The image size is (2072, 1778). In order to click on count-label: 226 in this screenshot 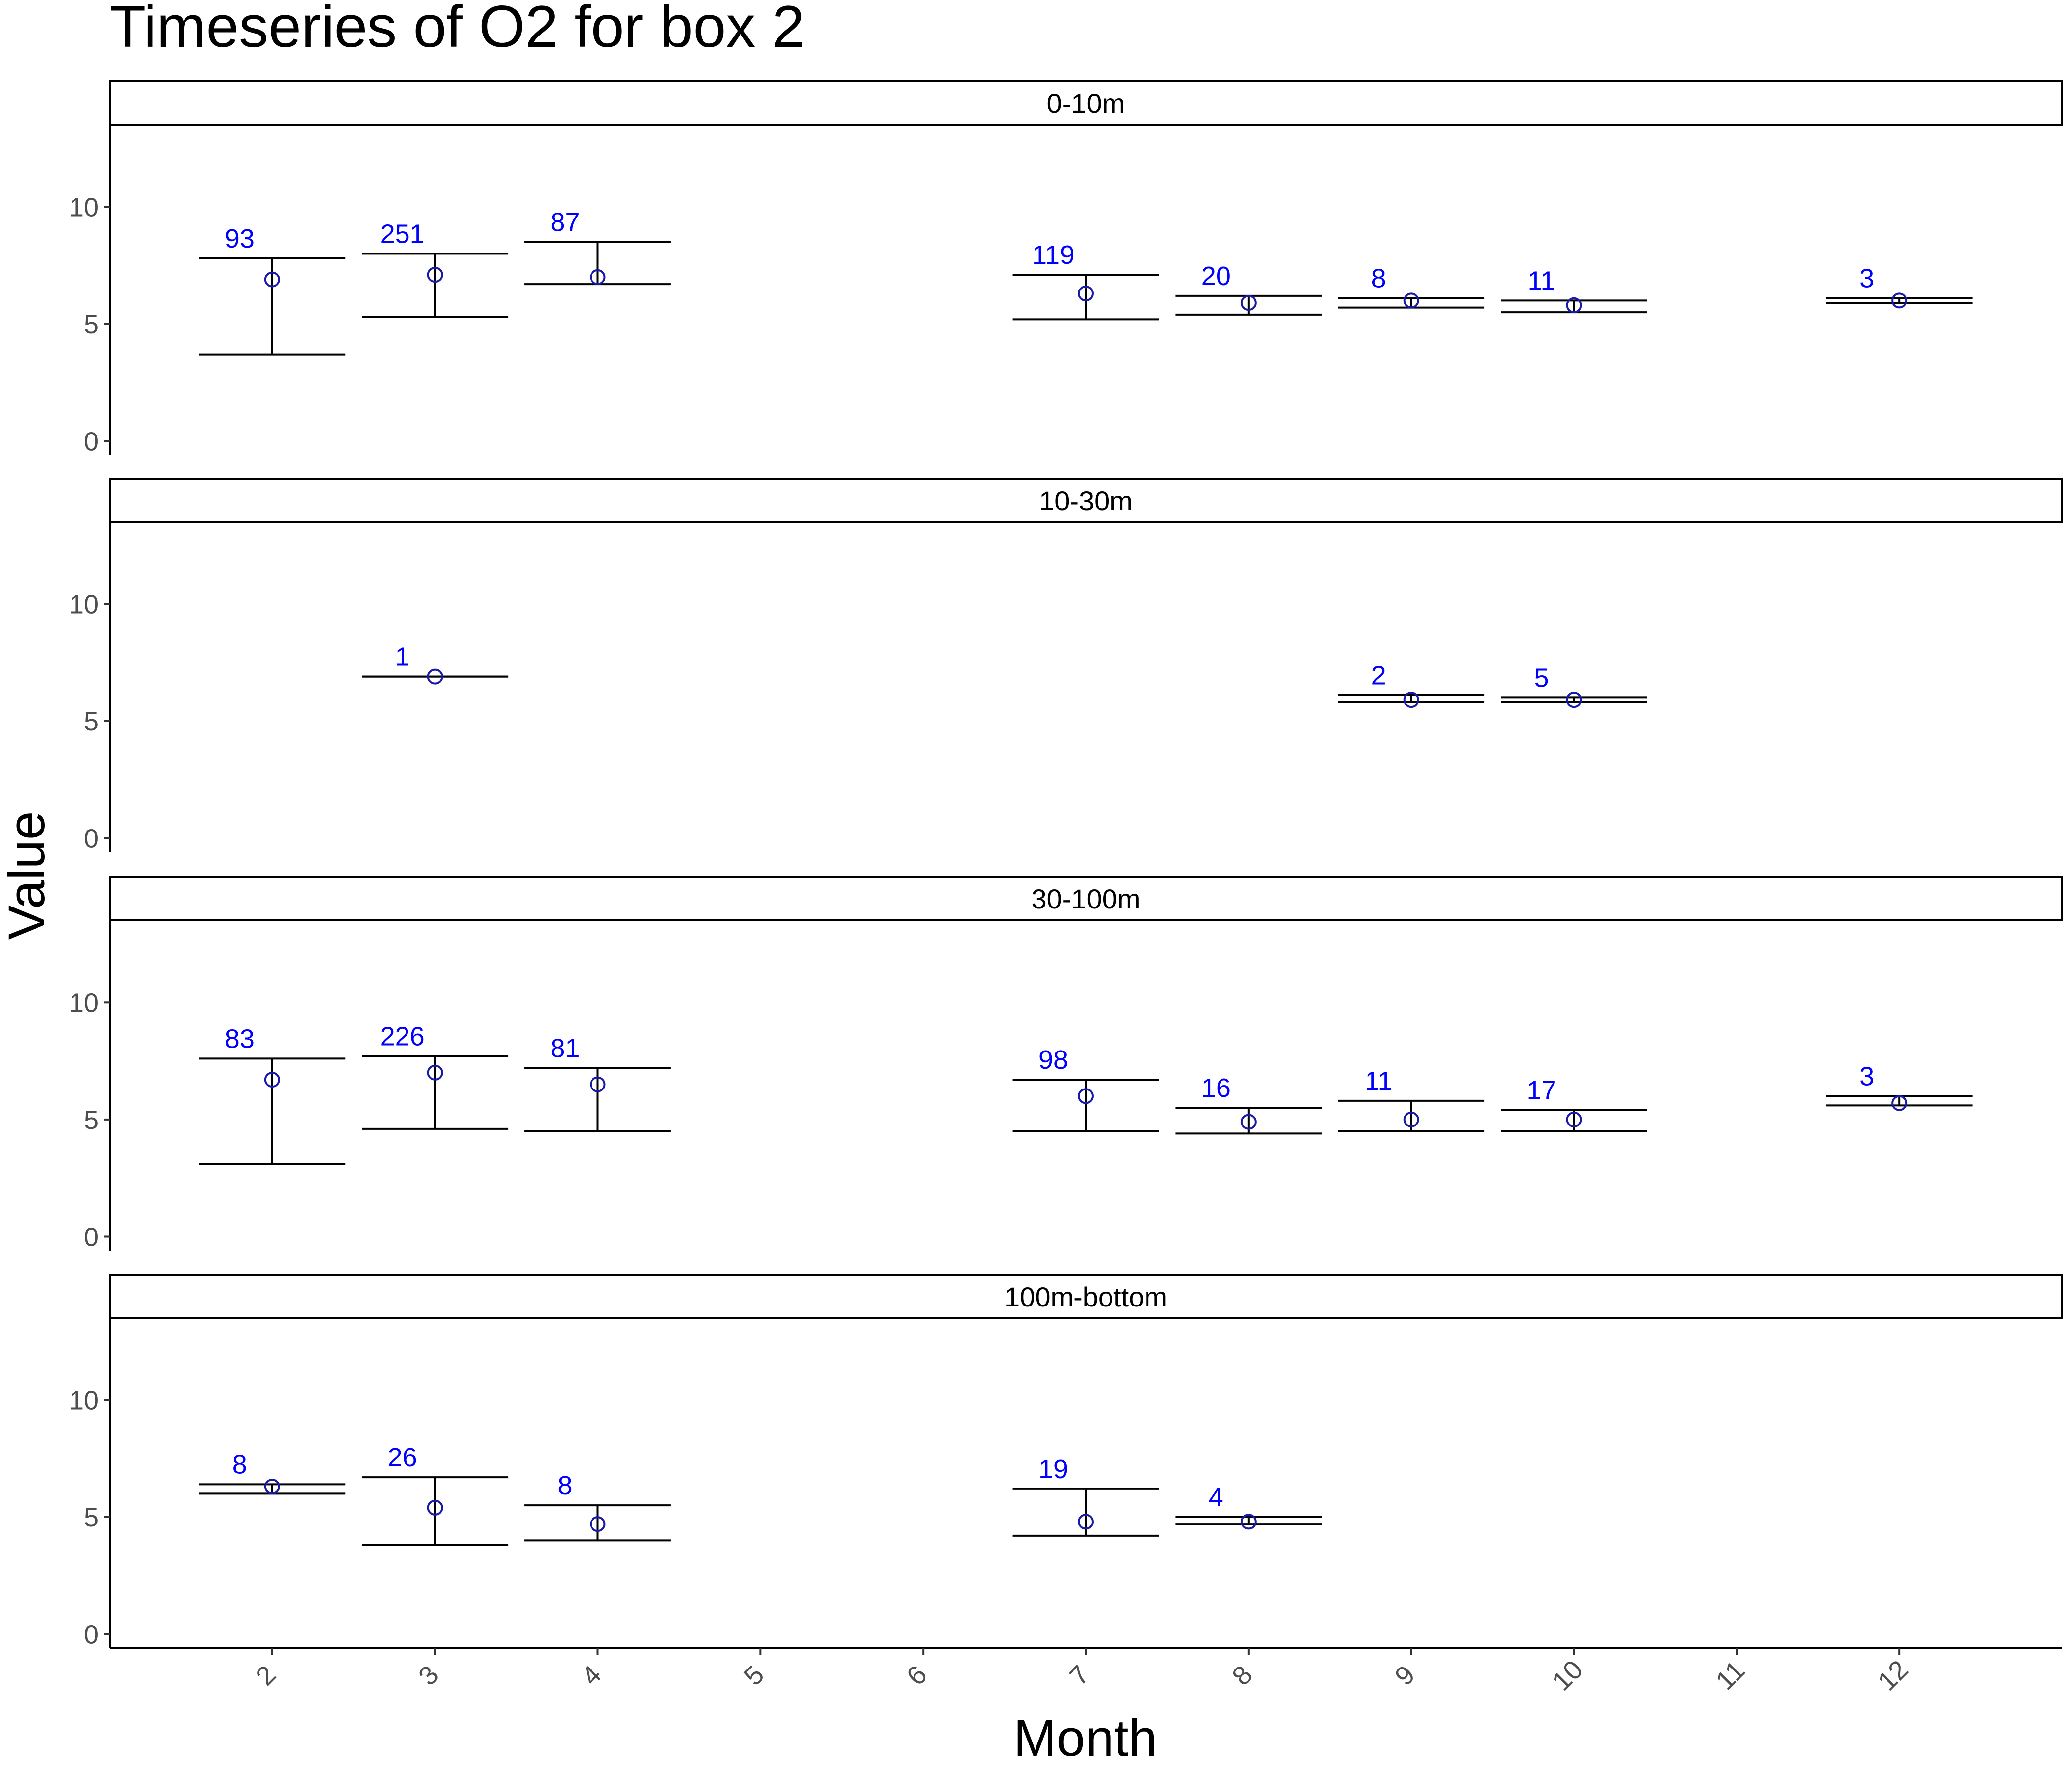, I will do `click(403, 1037)`.